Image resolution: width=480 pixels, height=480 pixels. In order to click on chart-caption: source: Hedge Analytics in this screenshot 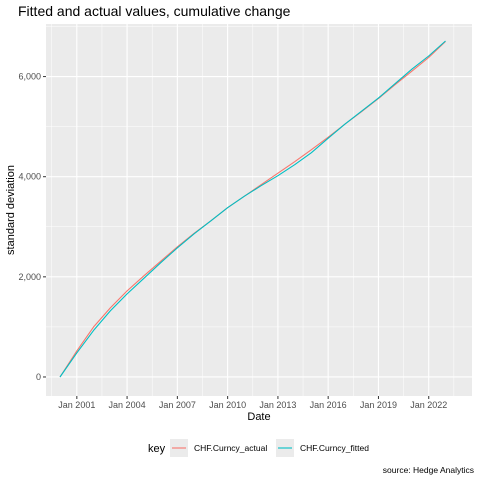, I will do `click(428, 470)`.